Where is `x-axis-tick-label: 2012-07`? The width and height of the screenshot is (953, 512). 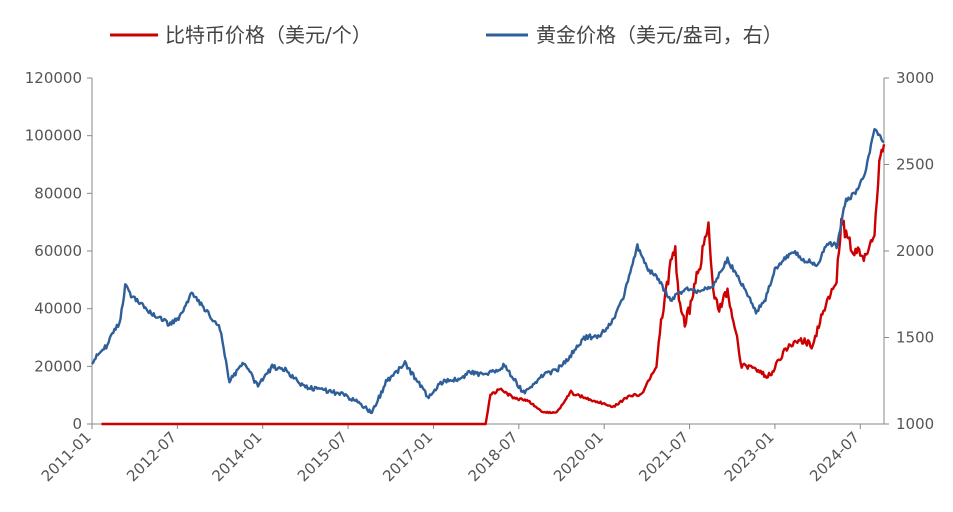 x-axis-tick-label: 2012-07 is located at coordinates (151, 456).